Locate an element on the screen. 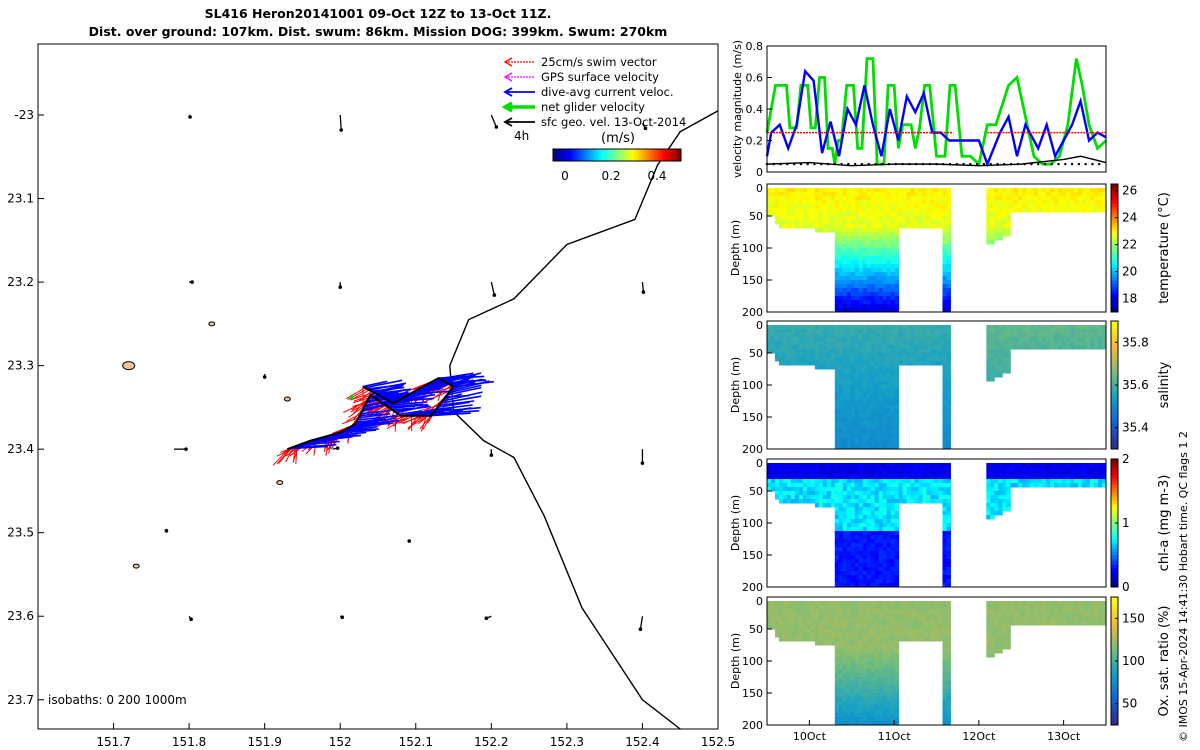 Image resolution: width=1200 pixels, height=750 pixels. vel-y-tick-label: 0.8 is located at coordinates (755, 46).